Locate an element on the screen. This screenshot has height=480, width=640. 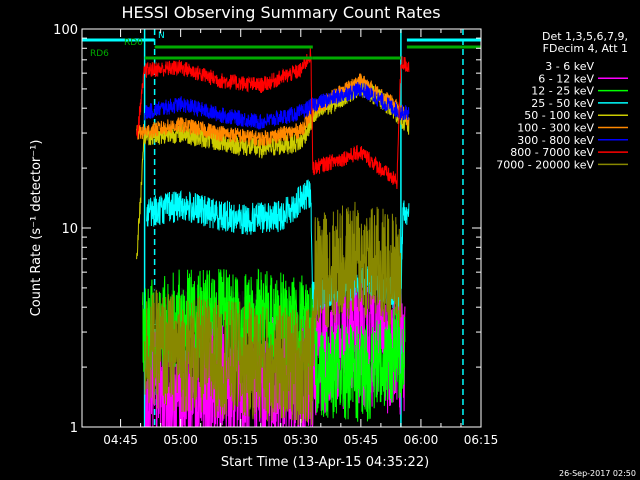
x-tick-label: 05:45 is located at coordinates (361, 440).